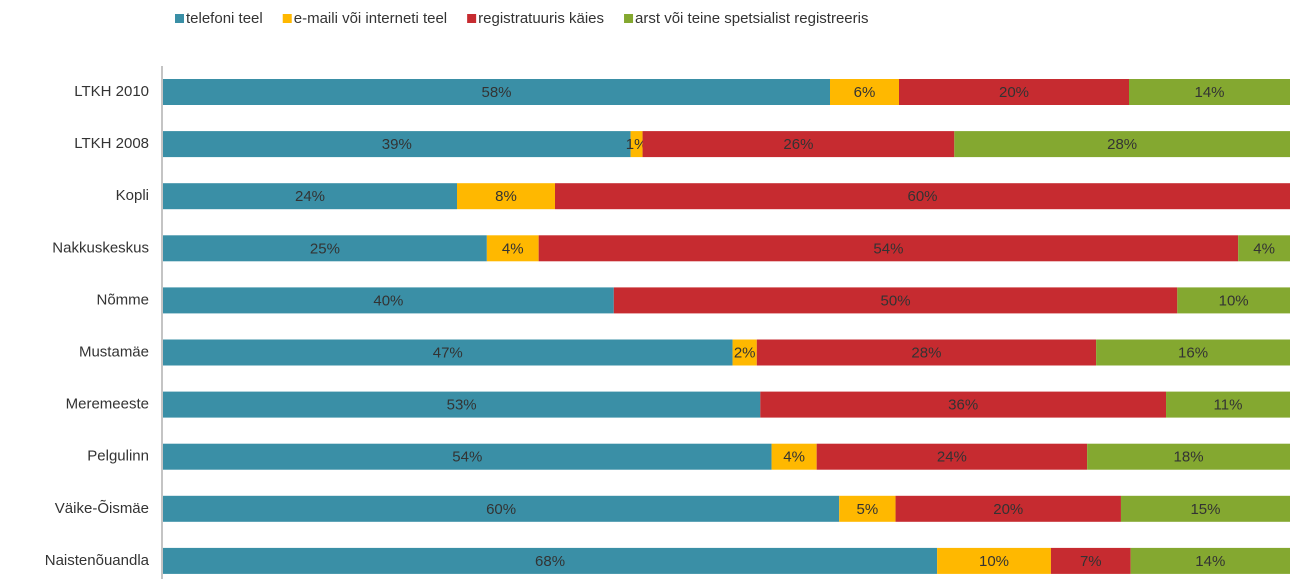 This screenshot has width=1295, height=579. Describe the element at coordinates (111, 91) in the screenshot. I see `y-tick-label: LTKH 2010` at that location.